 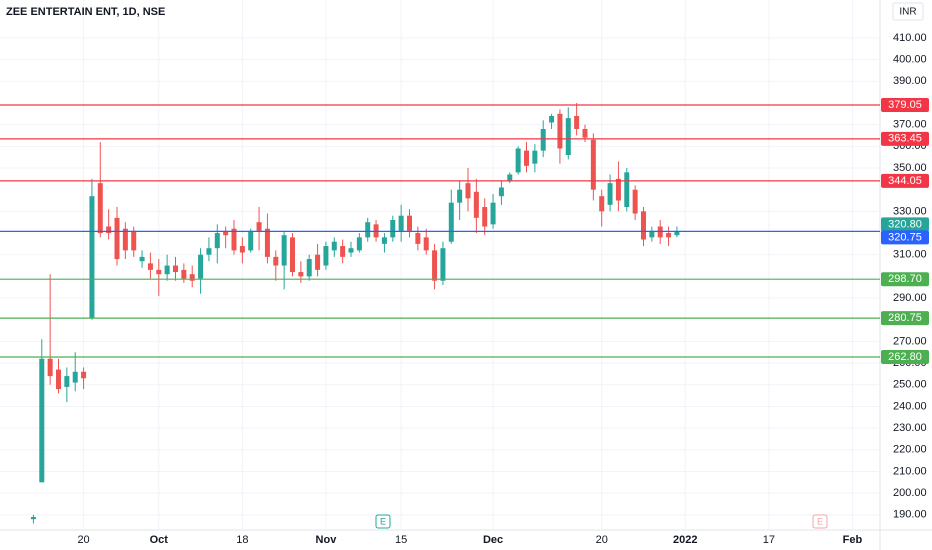 I want to click on y-tick-label: 270.00, so click(x=910, y=341).